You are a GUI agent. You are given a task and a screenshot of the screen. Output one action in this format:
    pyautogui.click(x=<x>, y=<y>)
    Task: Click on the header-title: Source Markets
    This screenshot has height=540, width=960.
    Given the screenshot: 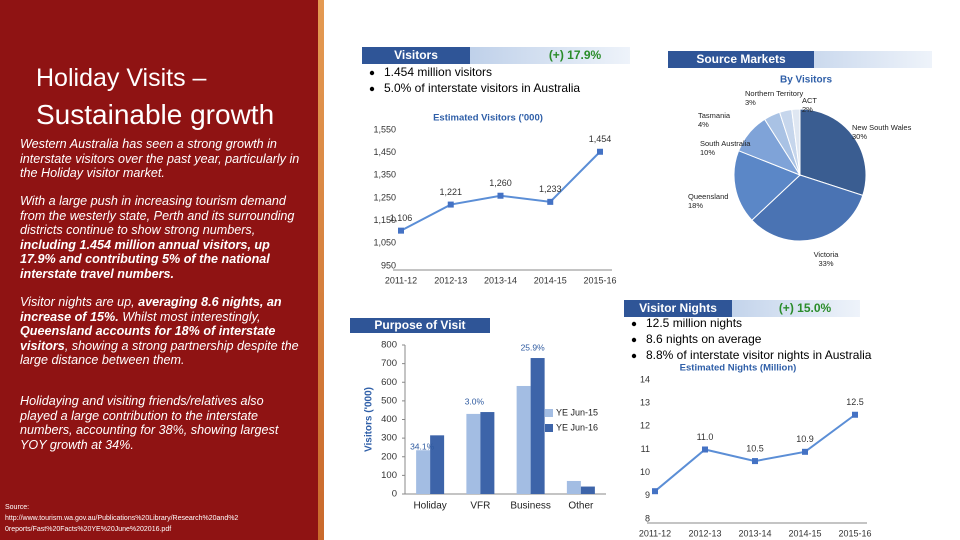 What is the action you would take?
    pyautogui.click(x=741, y=59)
    